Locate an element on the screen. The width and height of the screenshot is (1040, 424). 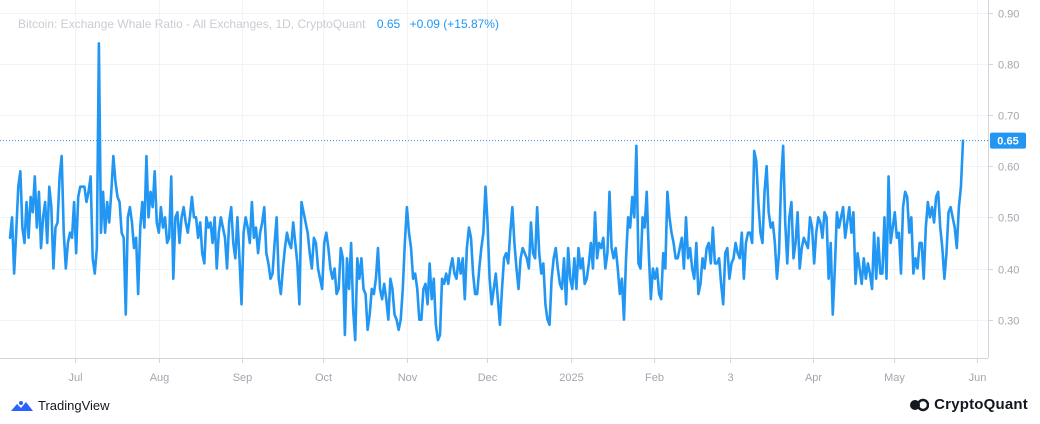
y-tick-label: 0.40 is located at coordinates (1008, 271).